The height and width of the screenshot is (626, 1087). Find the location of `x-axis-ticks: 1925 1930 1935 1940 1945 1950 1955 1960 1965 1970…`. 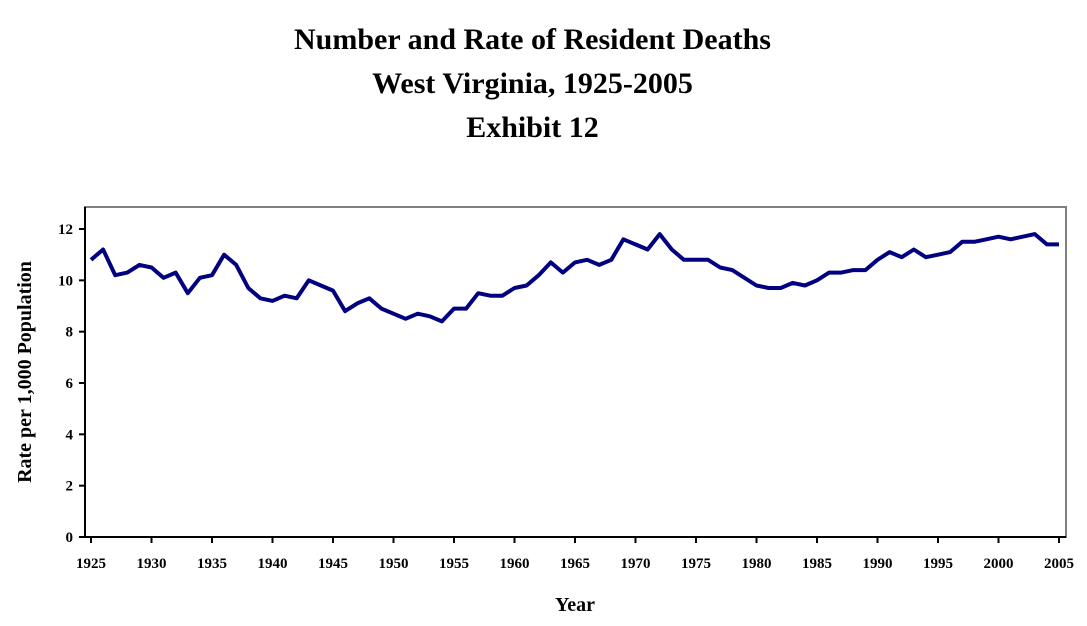

x-axis-ticks: 1925 1930 1935 1940 1945 1950 1955 1960 1965 1970… is located at coordinates (575, 554).